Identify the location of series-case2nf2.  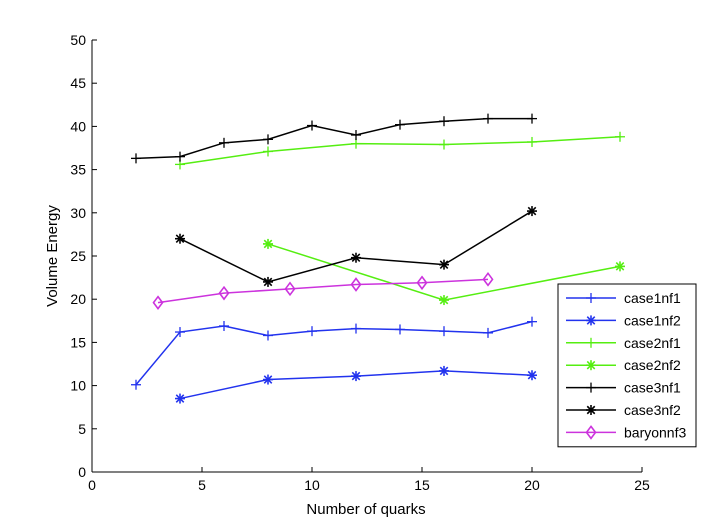
(444, 272).